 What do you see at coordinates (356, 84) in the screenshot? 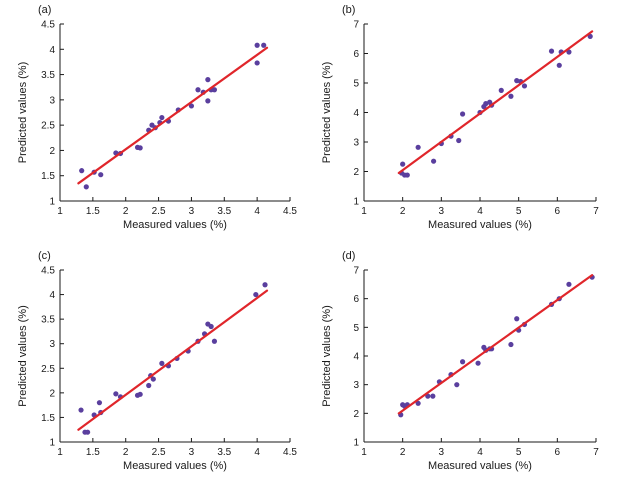
I see `y-tick-label: 5` at bounding box center [356, 84].